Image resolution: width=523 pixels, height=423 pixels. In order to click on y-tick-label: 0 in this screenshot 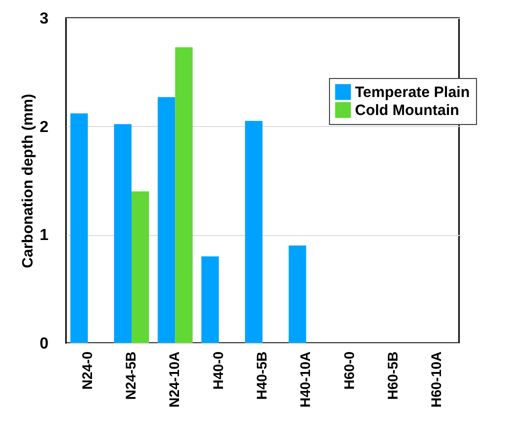, I will do `click(44, 344)`.